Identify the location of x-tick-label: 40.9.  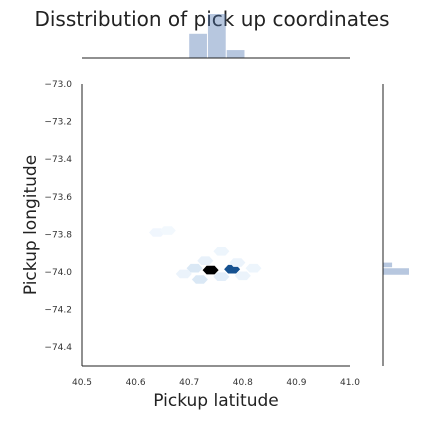
(296, 383).